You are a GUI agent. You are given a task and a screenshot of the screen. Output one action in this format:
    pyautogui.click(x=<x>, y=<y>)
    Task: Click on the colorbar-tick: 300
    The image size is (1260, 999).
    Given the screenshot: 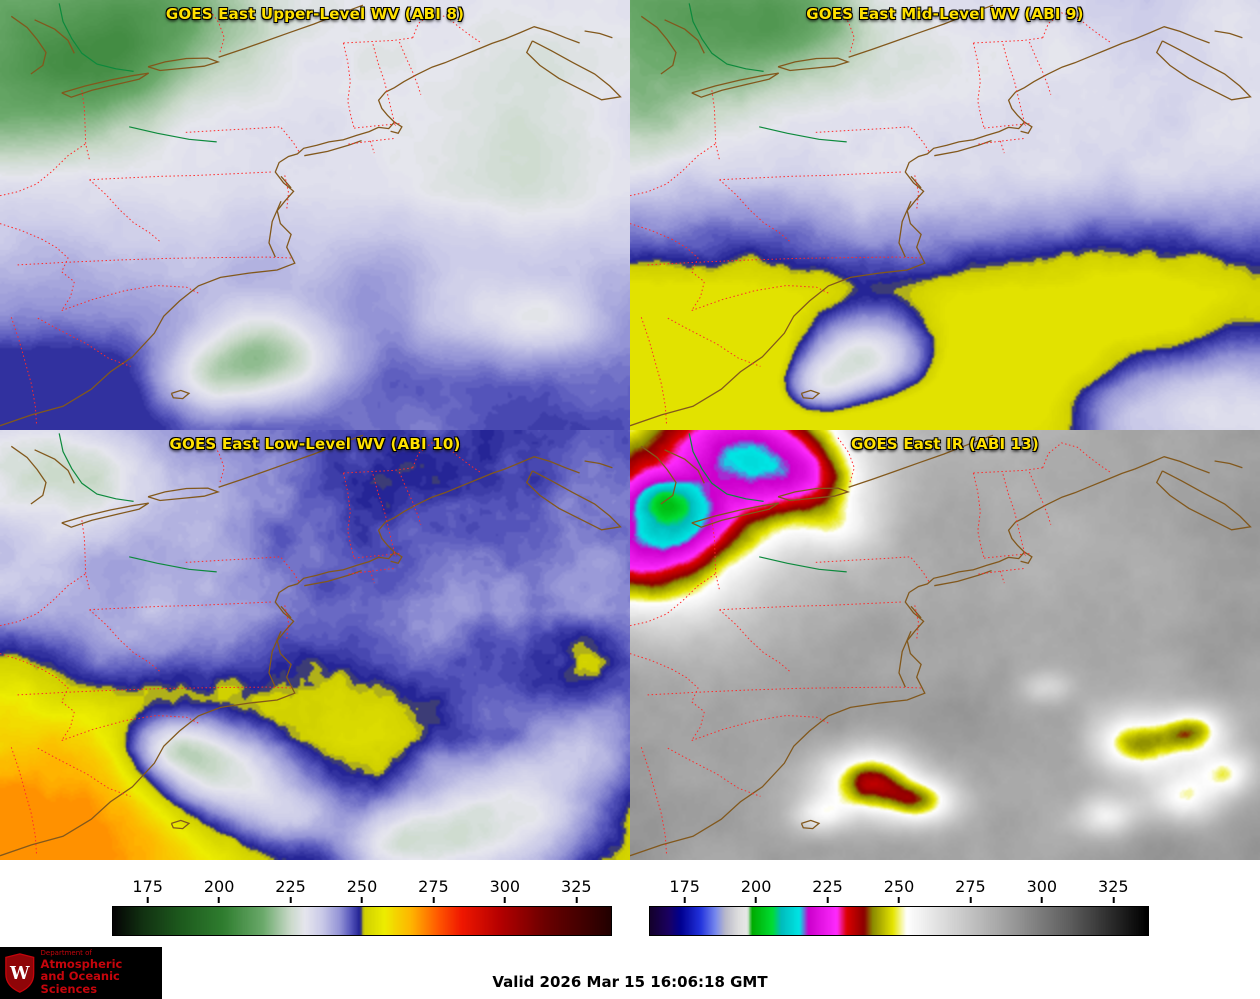 What is the action you would take?
    pyautogui.click(x=505, y=890)
    